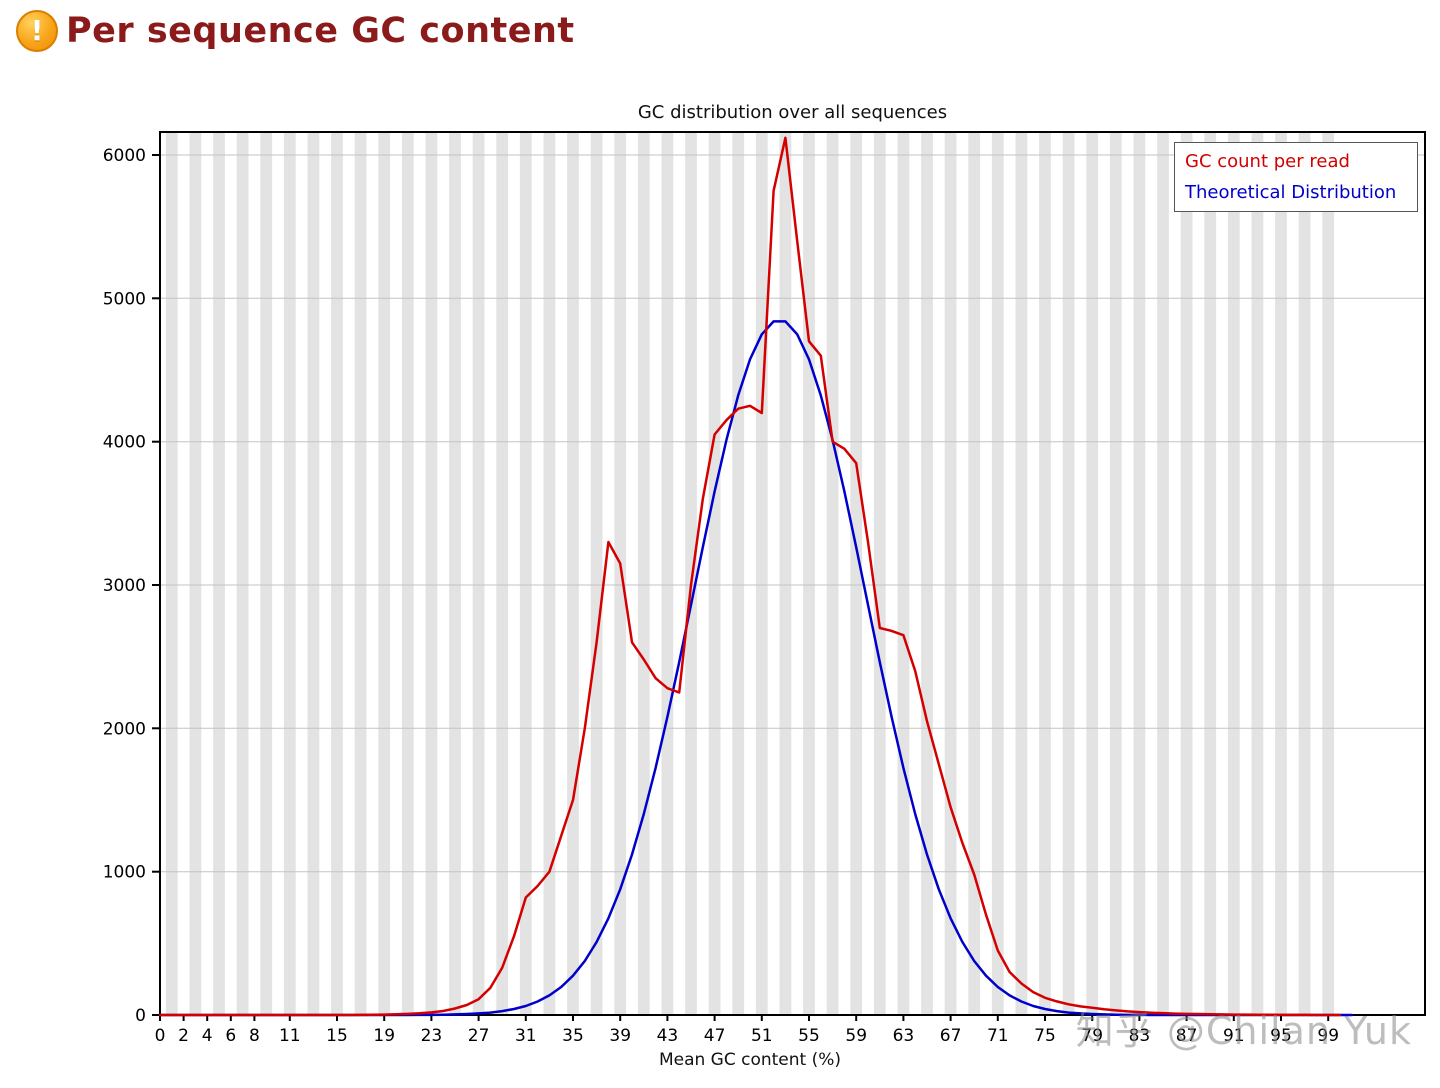  What do you see at coordinates (1187, 1036) in the screenshot?
I see `x-tick-label: 87` at bounding box center [1187, 1036].